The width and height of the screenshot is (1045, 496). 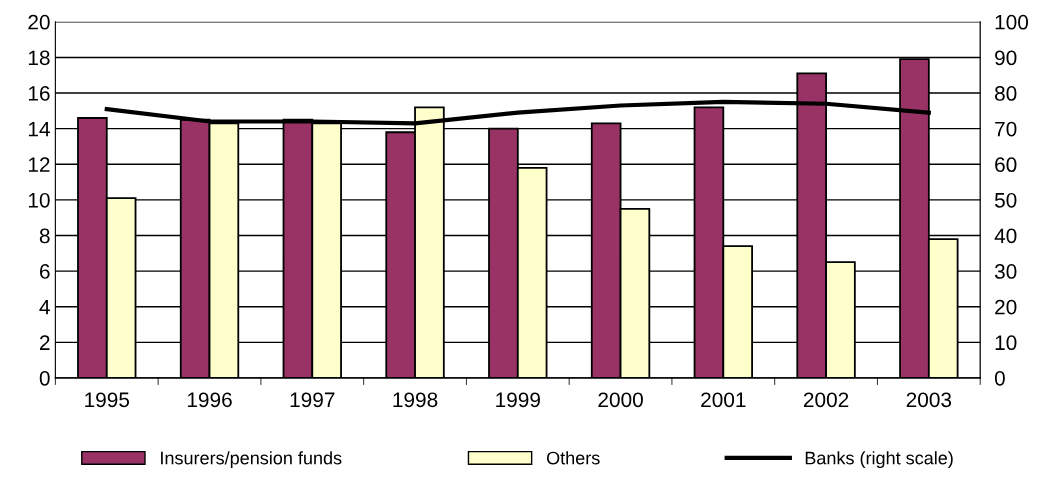 I want to click on legend-label: Insurers/pension funds, so click(x=251, y=460).